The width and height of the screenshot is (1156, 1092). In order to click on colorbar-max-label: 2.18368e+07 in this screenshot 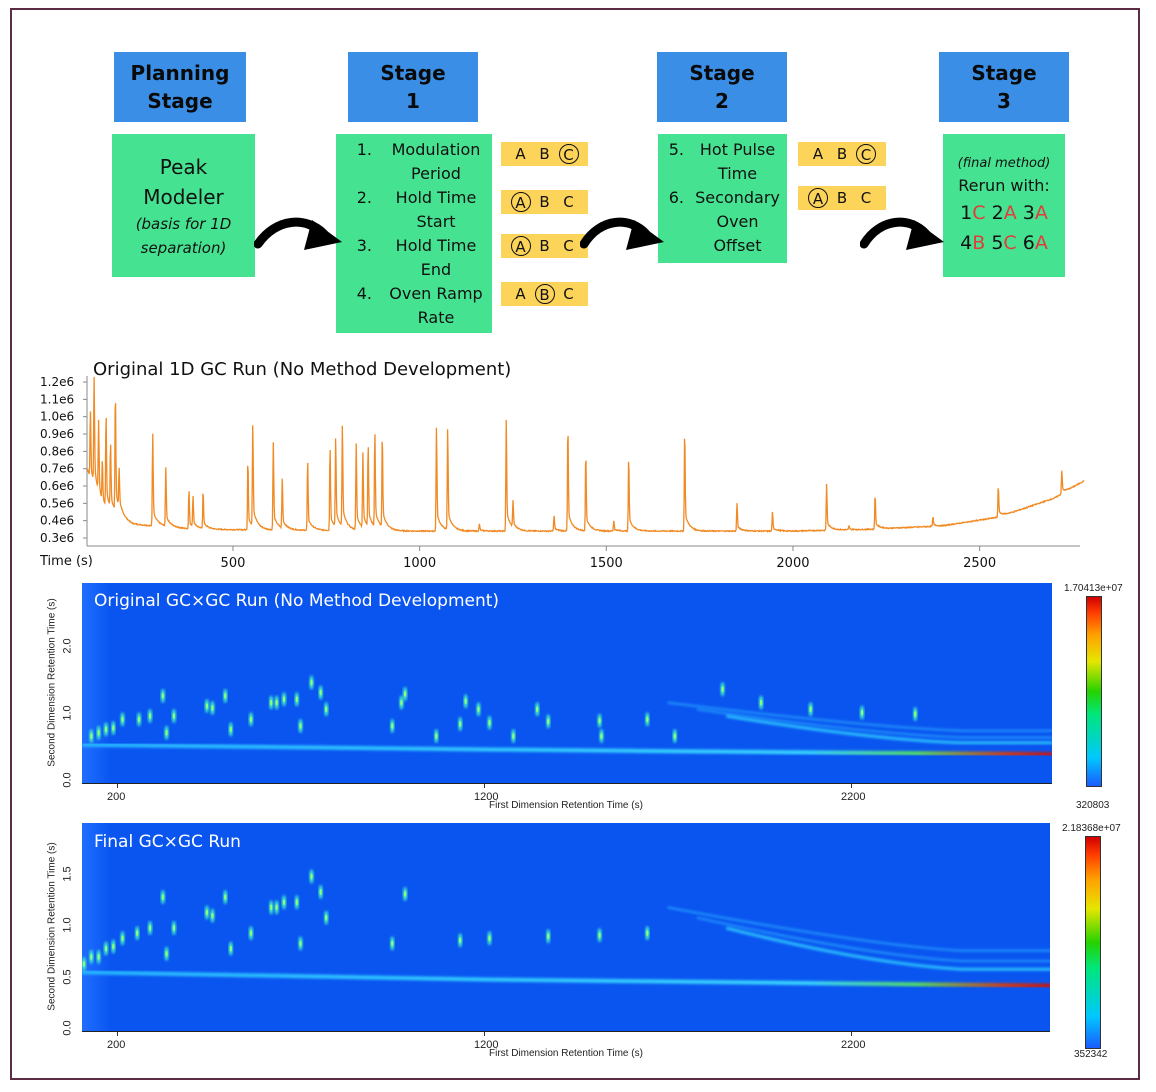, I will do `click(1091, 828)`.